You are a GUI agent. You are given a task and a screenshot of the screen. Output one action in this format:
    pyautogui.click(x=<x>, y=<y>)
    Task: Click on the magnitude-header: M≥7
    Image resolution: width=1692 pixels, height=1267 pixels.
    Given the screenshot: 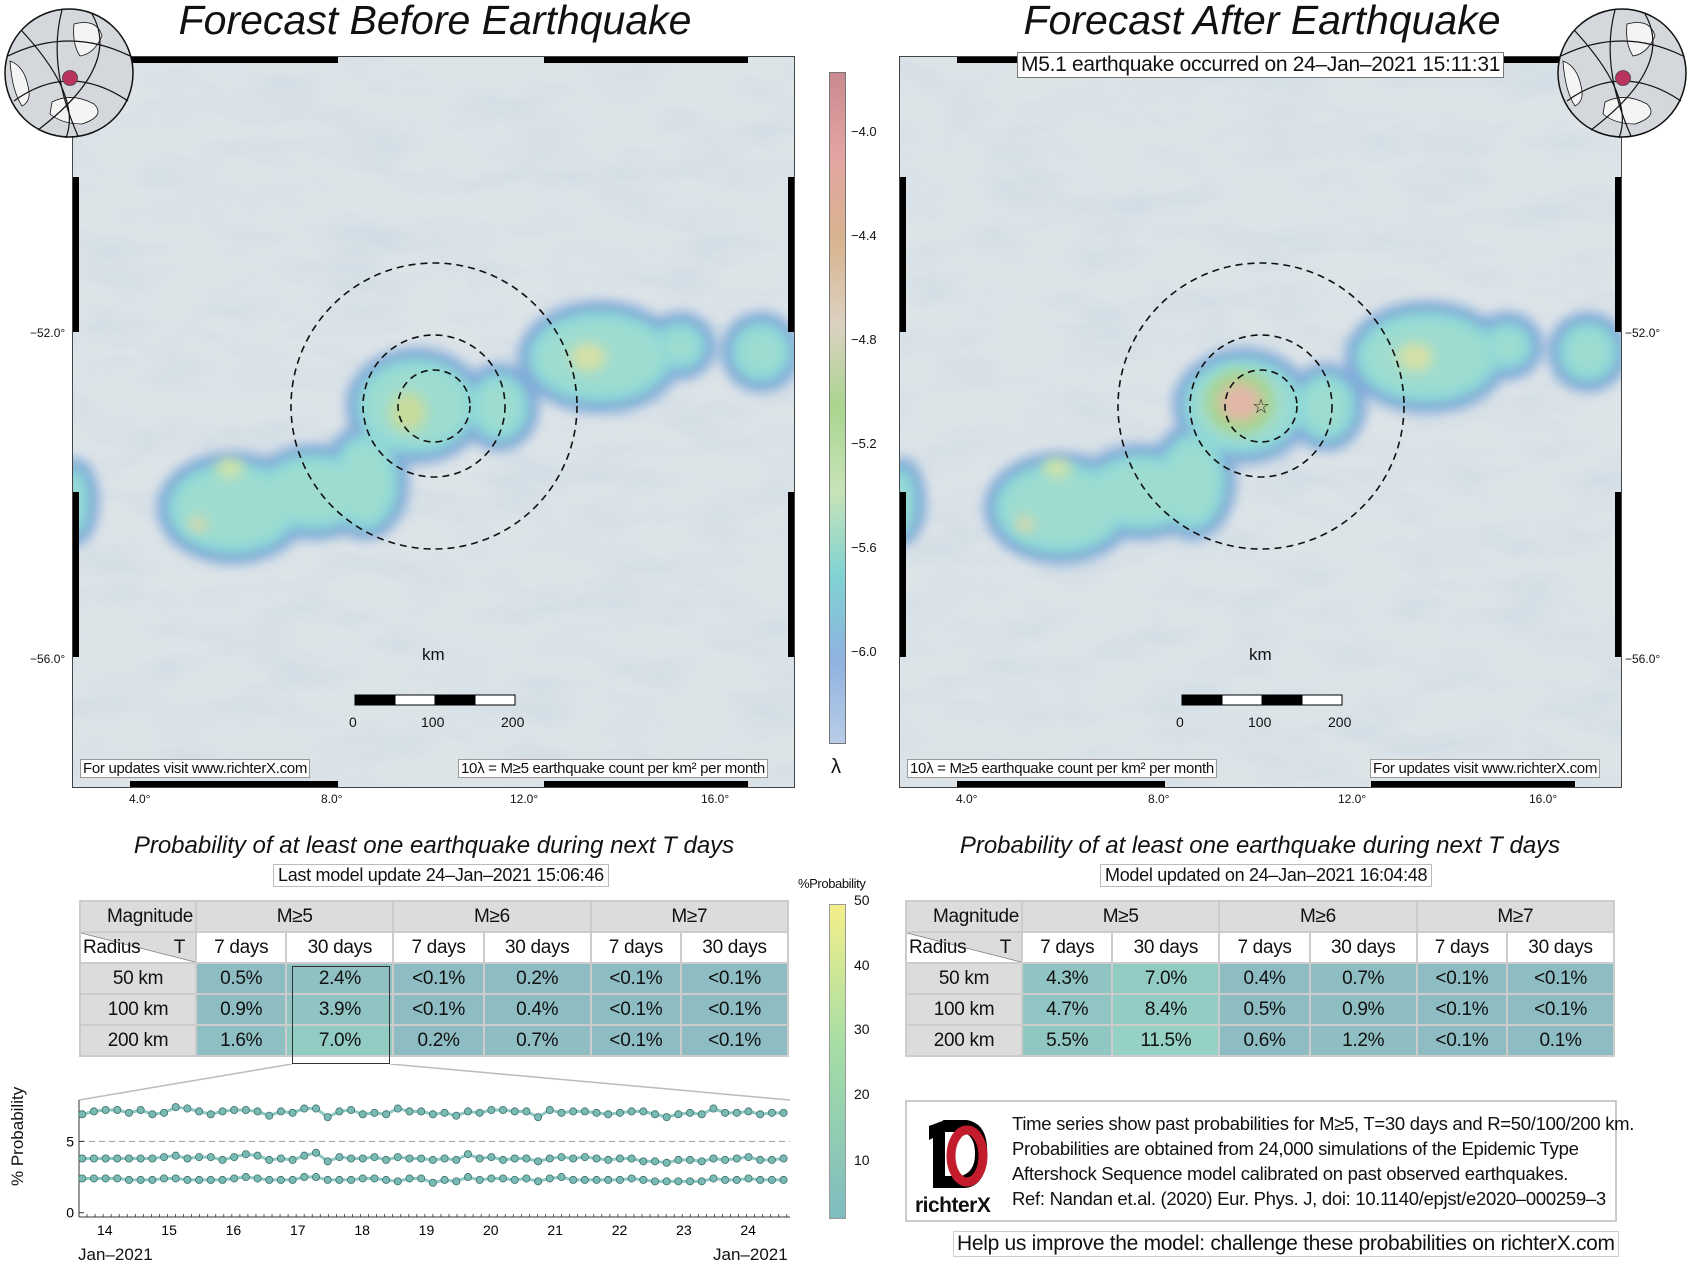 What is the action you would take?
    pyautogui.click(x=1515, y=916)
    